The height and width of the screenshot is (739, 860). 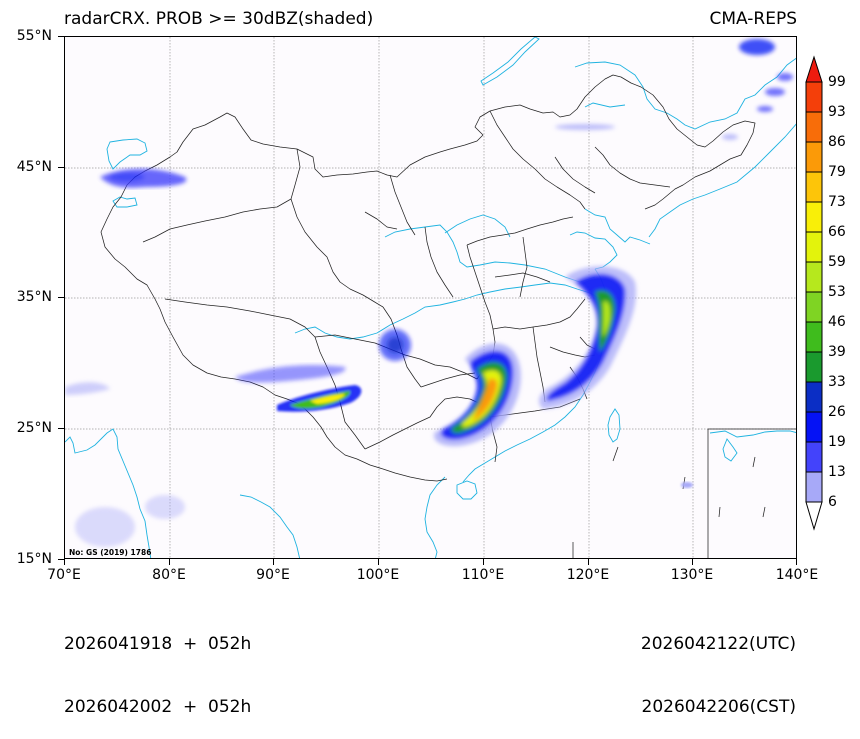 I want to click on y-tick-label: 25°N, so click(x=34, y=428).